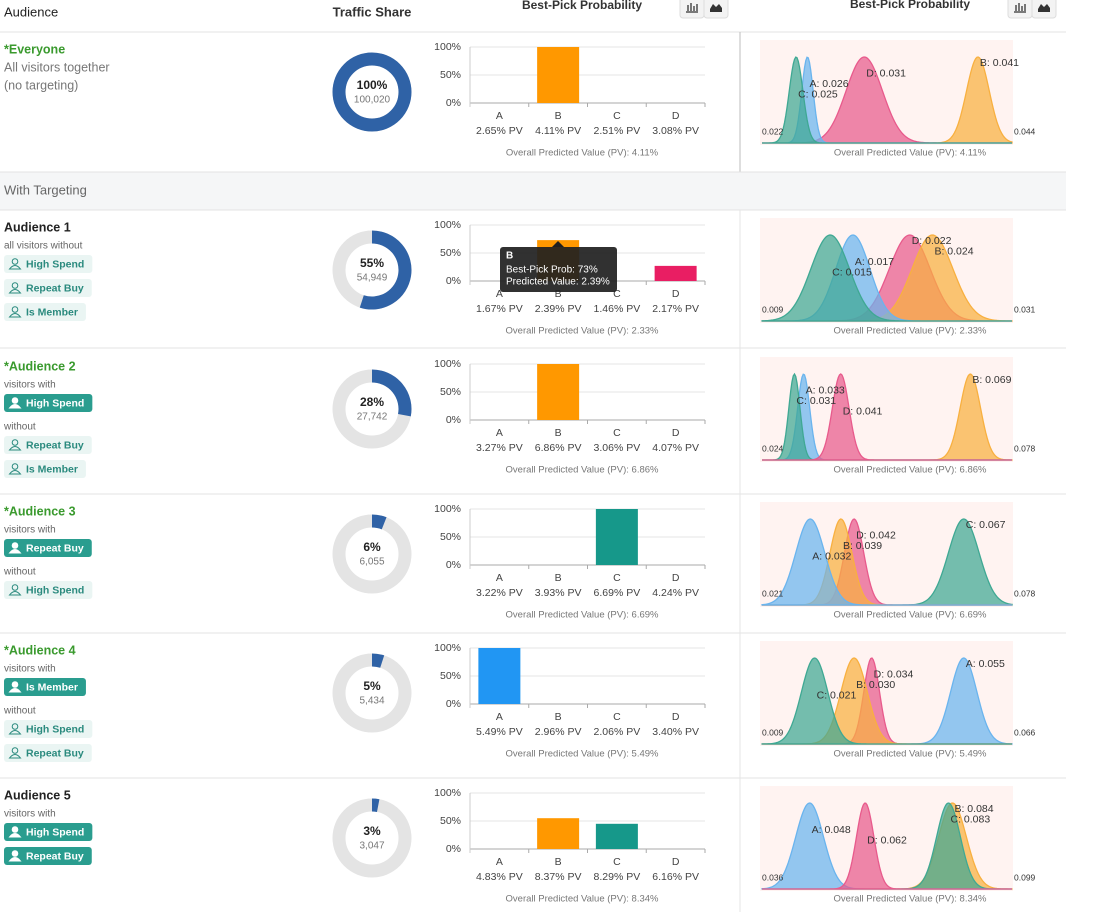  Describe the element at coordinates (31, 11) in the screenshot. I see `header-audience: Audience` at that location.